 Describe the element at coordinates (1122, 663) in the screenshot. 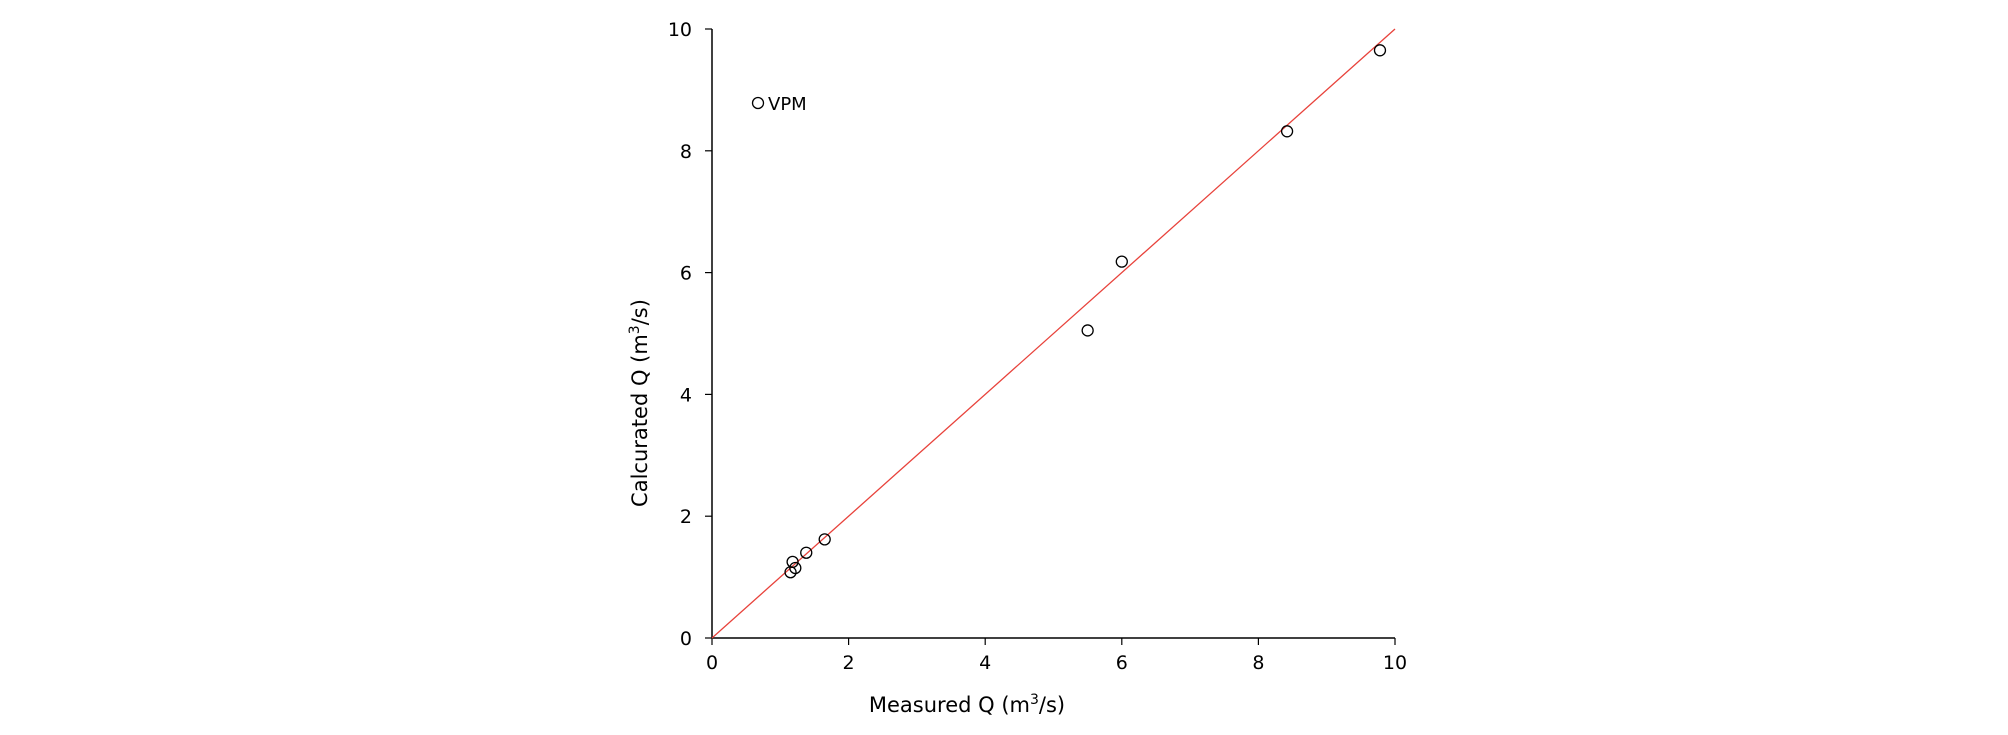

I see `x-tick-label: 6` at that location.